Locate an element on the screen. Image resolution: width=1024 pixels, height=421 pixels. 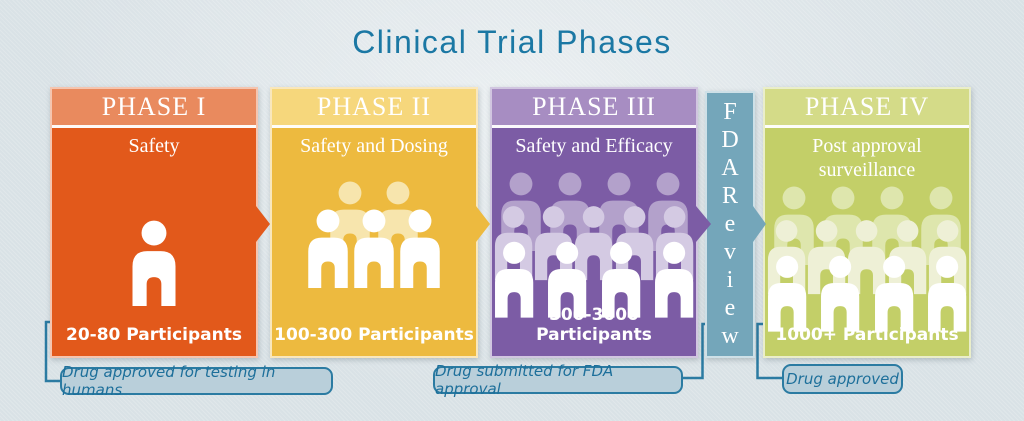
fda-letter: v is located at coordinates (730, 252).